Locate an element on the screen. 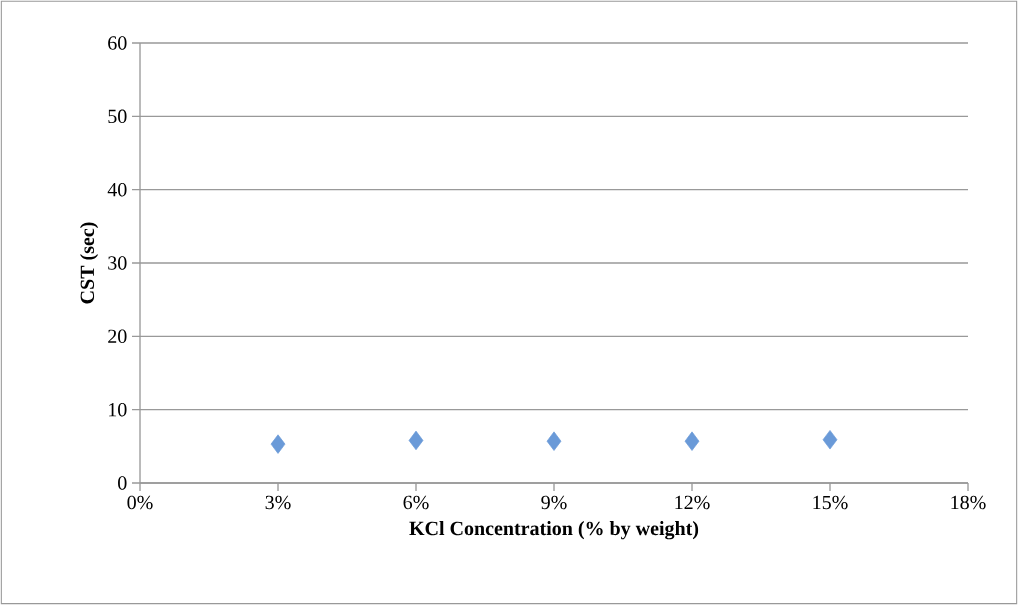 The width and height of the screenshot is (1018, 605). y-tick-label: 0 is located at coordinates (122, 483).